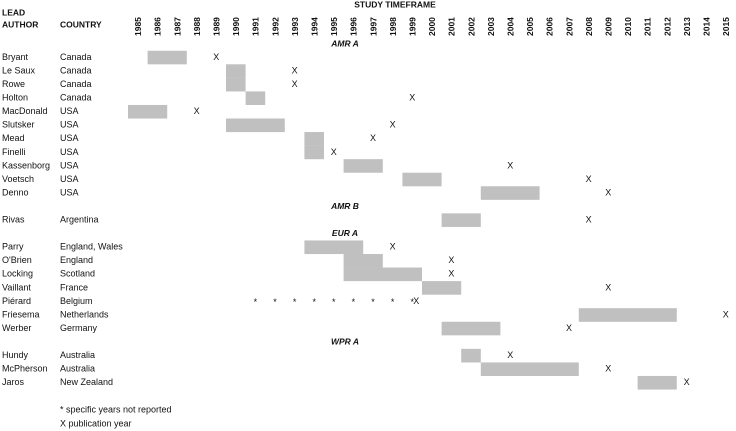  Describe the element at coordinates (15, 355) in the screenshot. I see `author: Hundy` at that location.